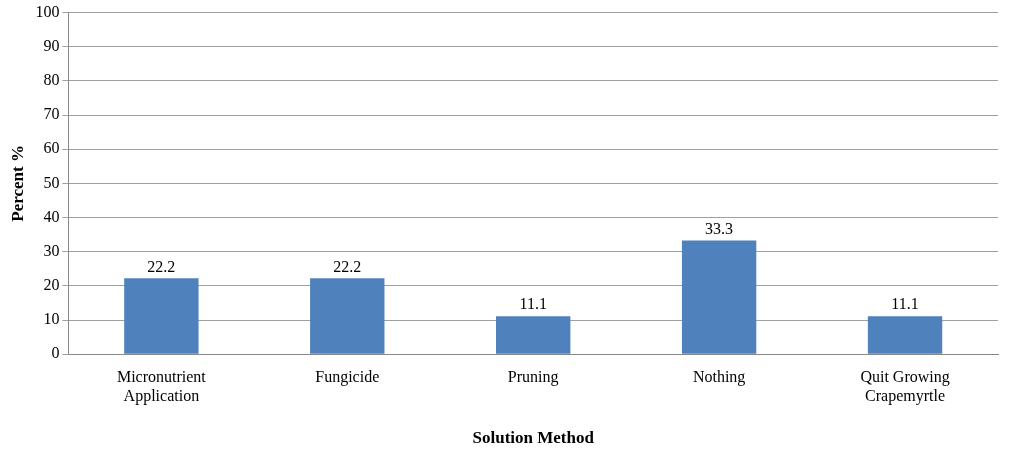 This screenshot has width=1012, height=457. Describe the element at coordinates (51, 114) in the screenshot. I see `y-tick-label: 70` at that location.